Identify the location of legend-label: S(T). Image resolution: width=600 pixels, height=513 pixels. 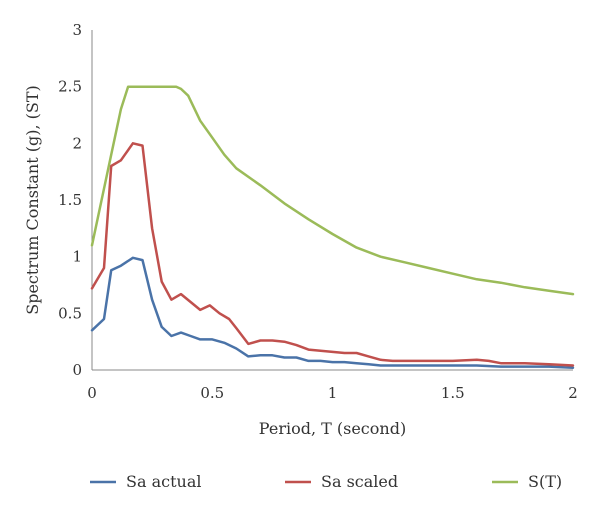
(545, 481).